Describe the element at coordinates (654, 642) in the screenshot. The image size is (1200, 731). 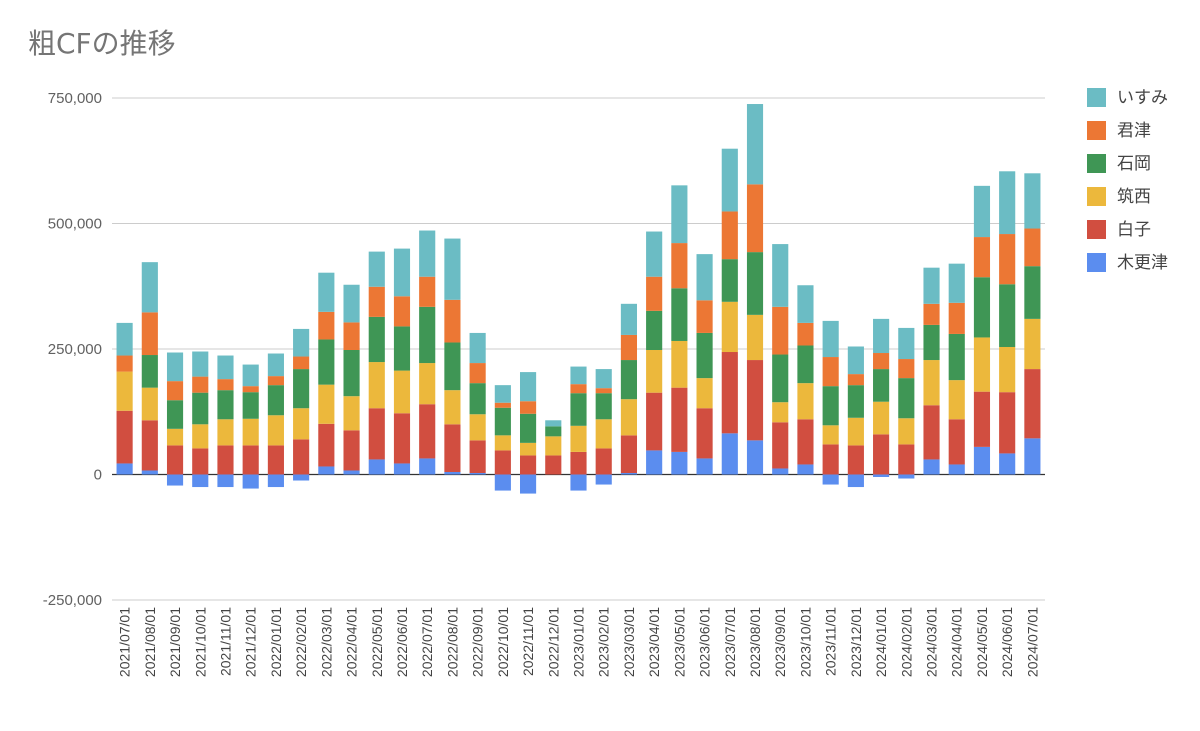
I see `x-tick-label: 2023/04/01` at that location.